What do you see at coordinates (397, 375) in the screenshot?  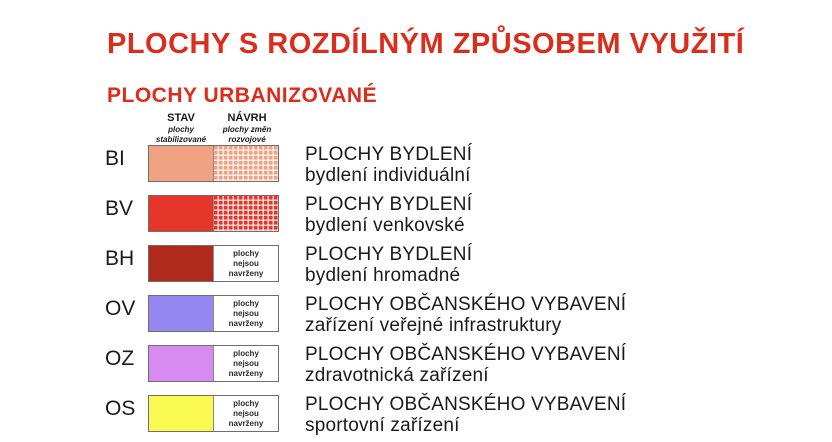 I see `description-label: zdravotnická zařízení` at bounding box center [397, 375].